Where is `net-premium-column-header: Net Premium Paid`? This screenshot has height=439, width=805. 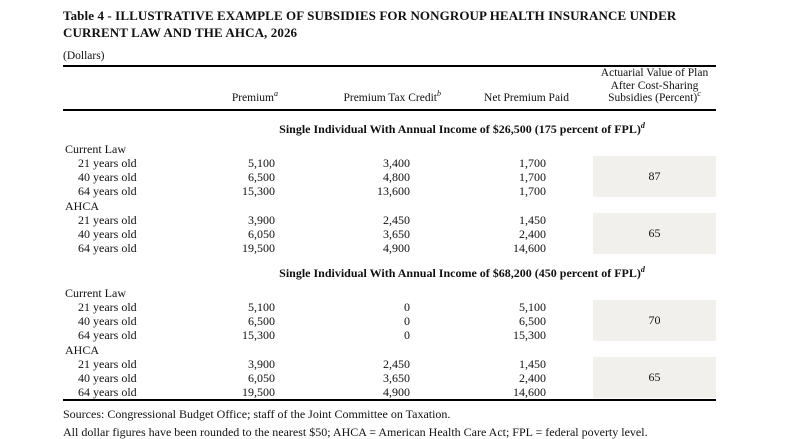 net-premium-column-header: Net Premium Paid is located at coordinates (491, 88).